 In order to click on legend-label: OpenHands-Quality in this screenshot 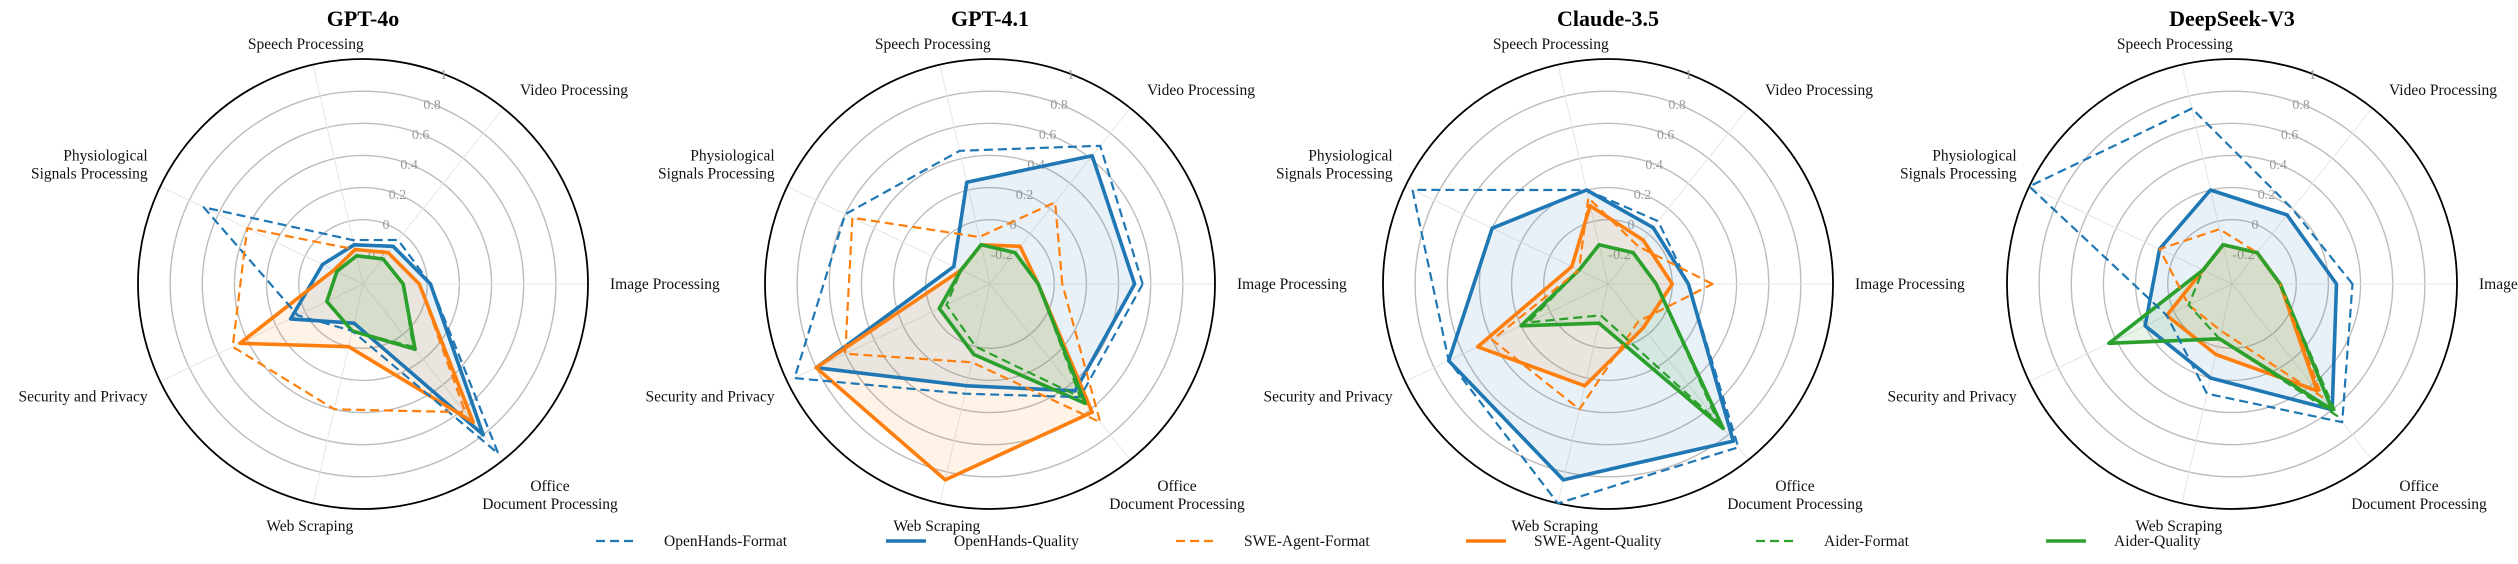, I will do `click(1016, 541)`.